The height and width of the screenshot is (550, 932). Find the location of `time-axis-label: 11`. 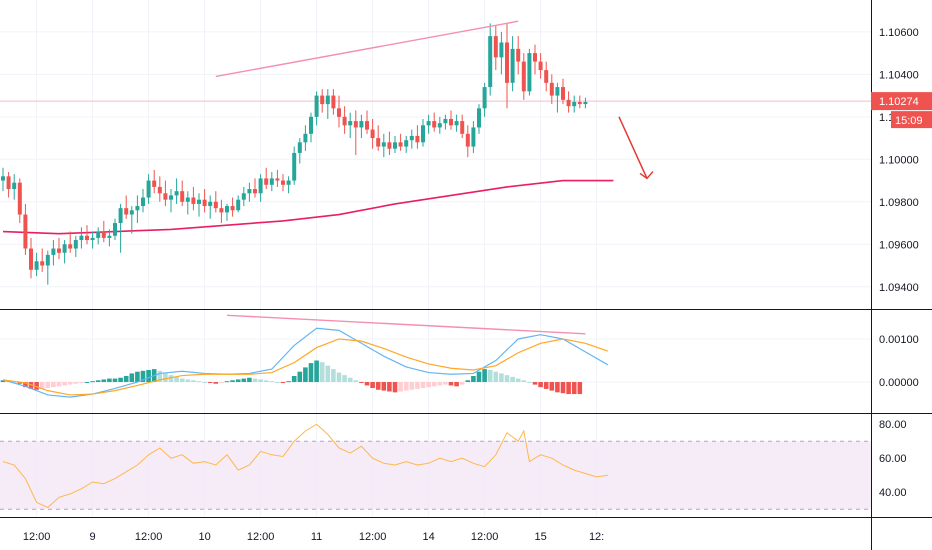

time-axis-label: 11 is located at coordinates (316, 537).